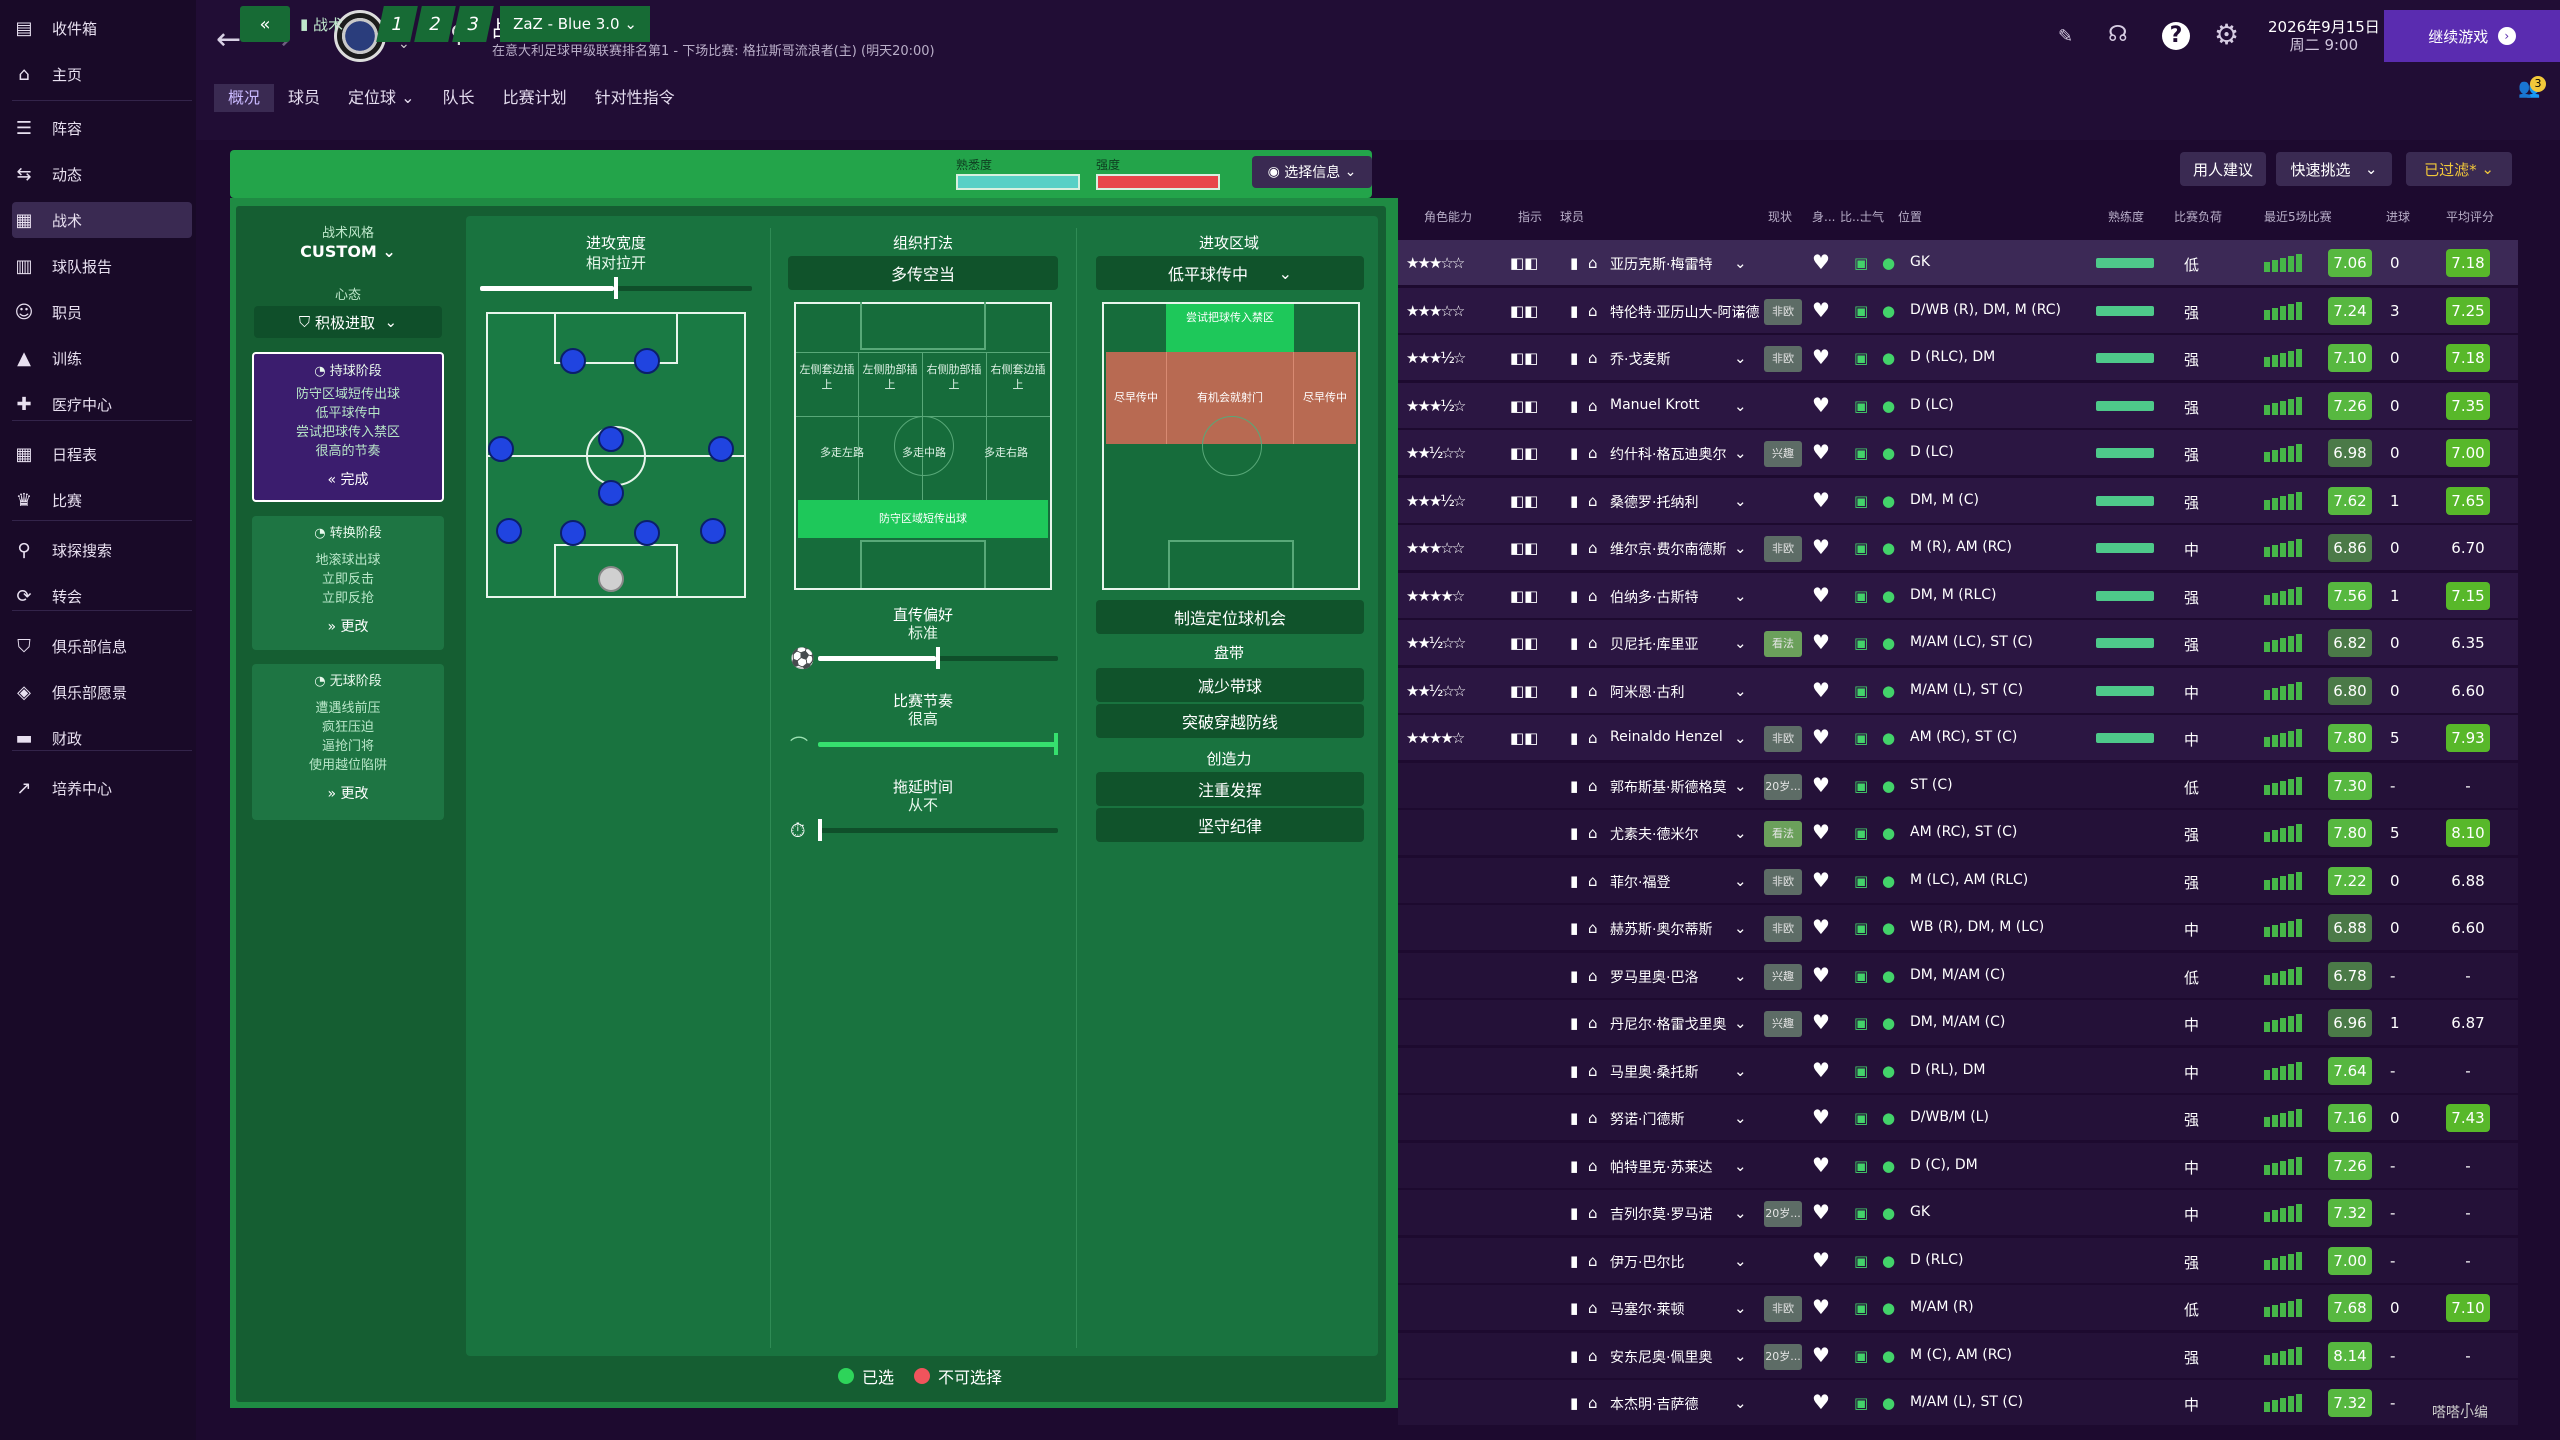 This screenshot has height=1440, width=2560. Describe the element at coordinates (1230, 789) in the screenshot. I see `creative-option: 注重发挥` at that location.